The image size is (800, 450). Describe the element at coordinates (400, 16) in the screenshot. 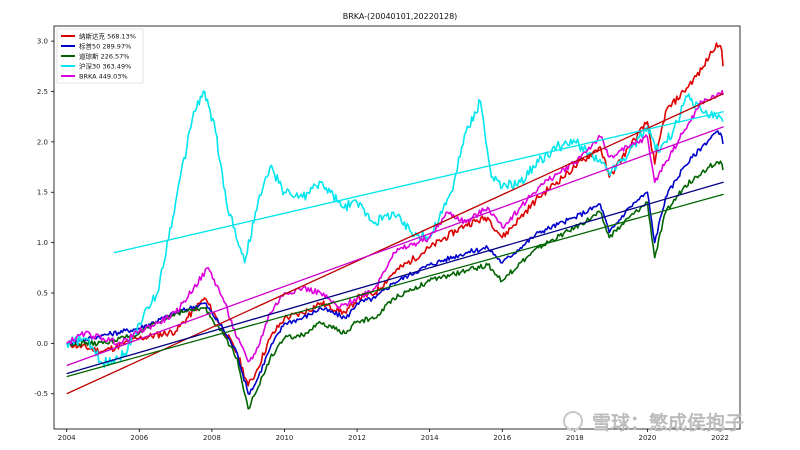

I see `chart-title: BRKA-(20040101,20220128)` at that location.